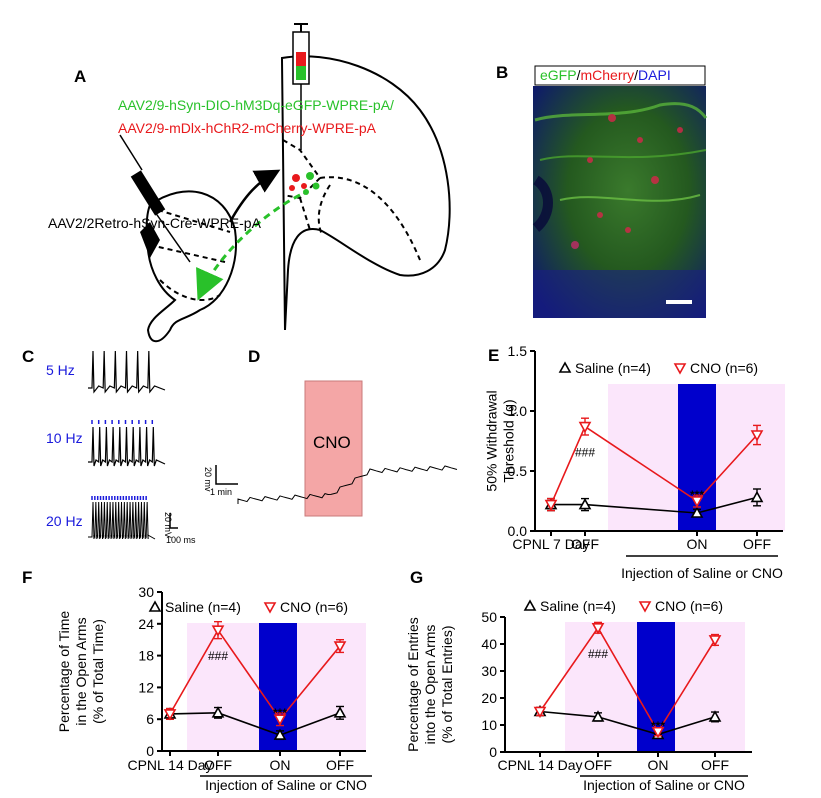 This screenshot has height=798, width=821. Describe the element at coordinates (256, 105) in the screenshot. I see `virus-label-green: AAV2/9-hSyn-DIO-hM3Dq-eGFP-WPRE-pA/` at that location.